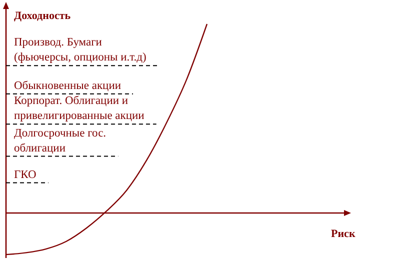 Image resolution: width=420 pixels, height=263 pixels. I want to click on ref-line-label: Производ. Бумаги (фьючерсы, опционы и.т.д), so click(80, 50).